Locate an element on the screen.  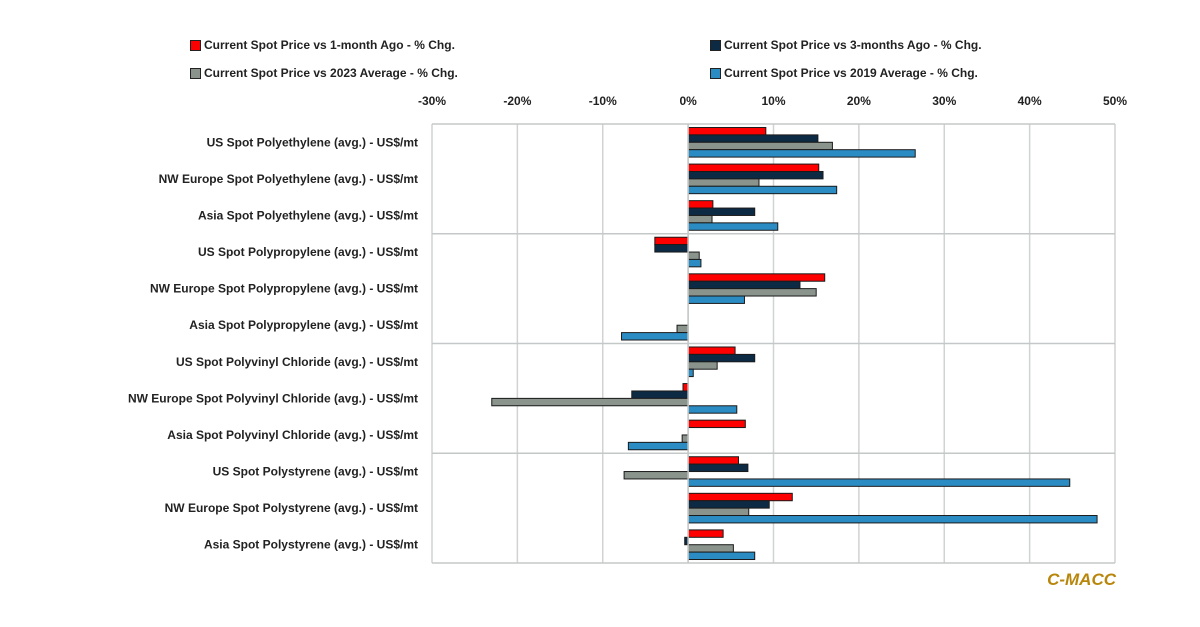
x-tick-label: -10% is located at coordinates (603, 101).